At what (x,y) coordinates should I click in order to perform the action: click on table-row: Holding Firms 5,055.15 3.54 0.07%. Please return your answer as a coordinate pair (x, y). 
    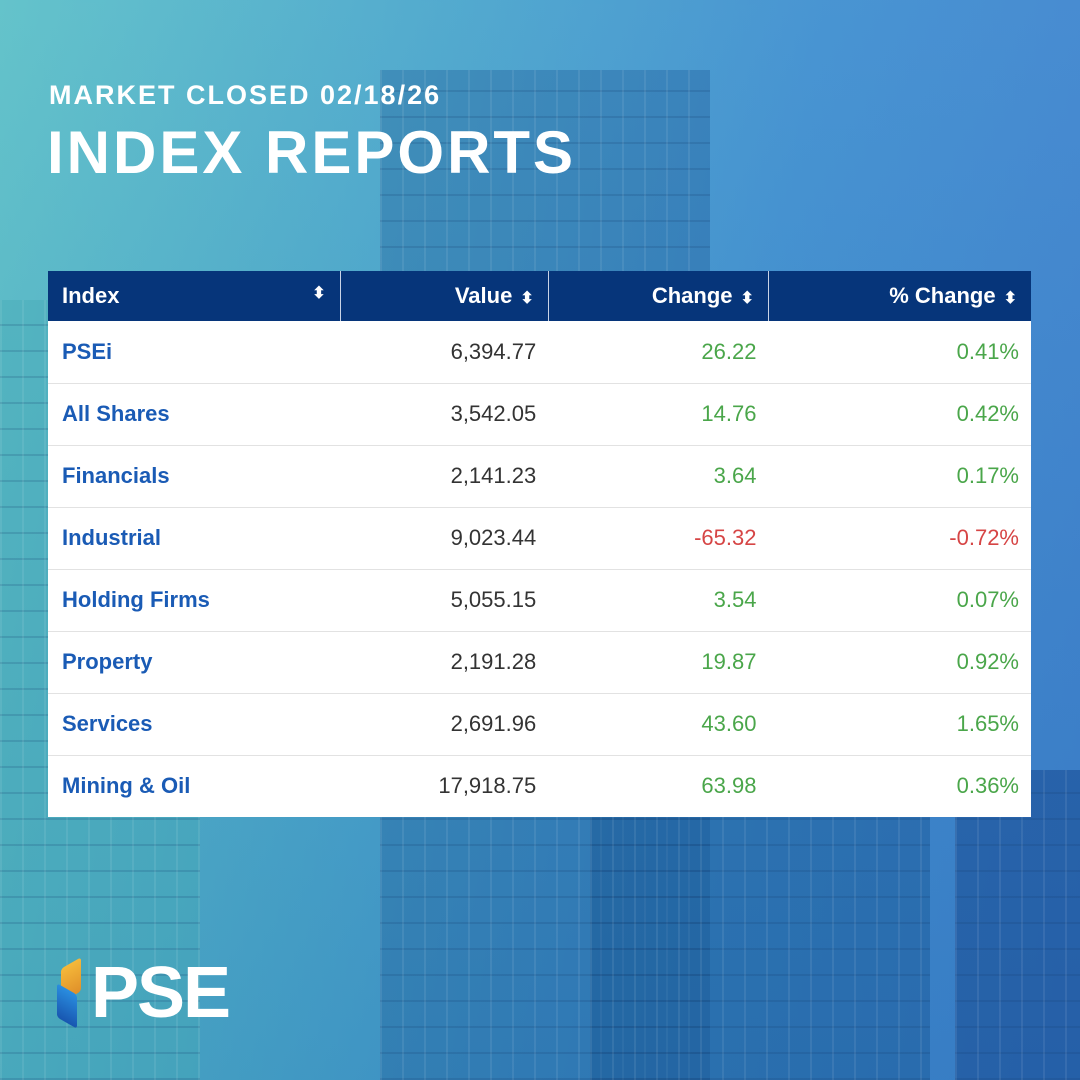
    Looking at the image, I should click on (539, 599).